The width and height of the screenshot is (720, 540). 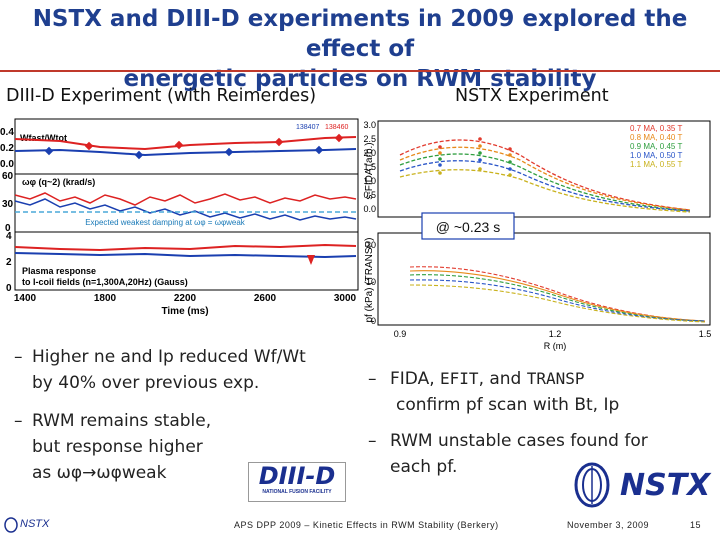 I want to click on footer-torus-icon, so click(x=11, y=525).